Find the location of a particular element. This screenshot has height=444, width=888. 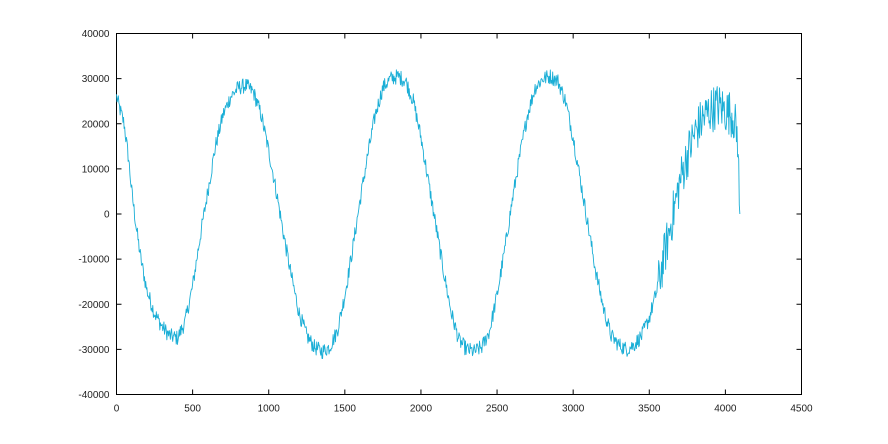

y-tick-label: 20000 is located at coordinates (96, 124).